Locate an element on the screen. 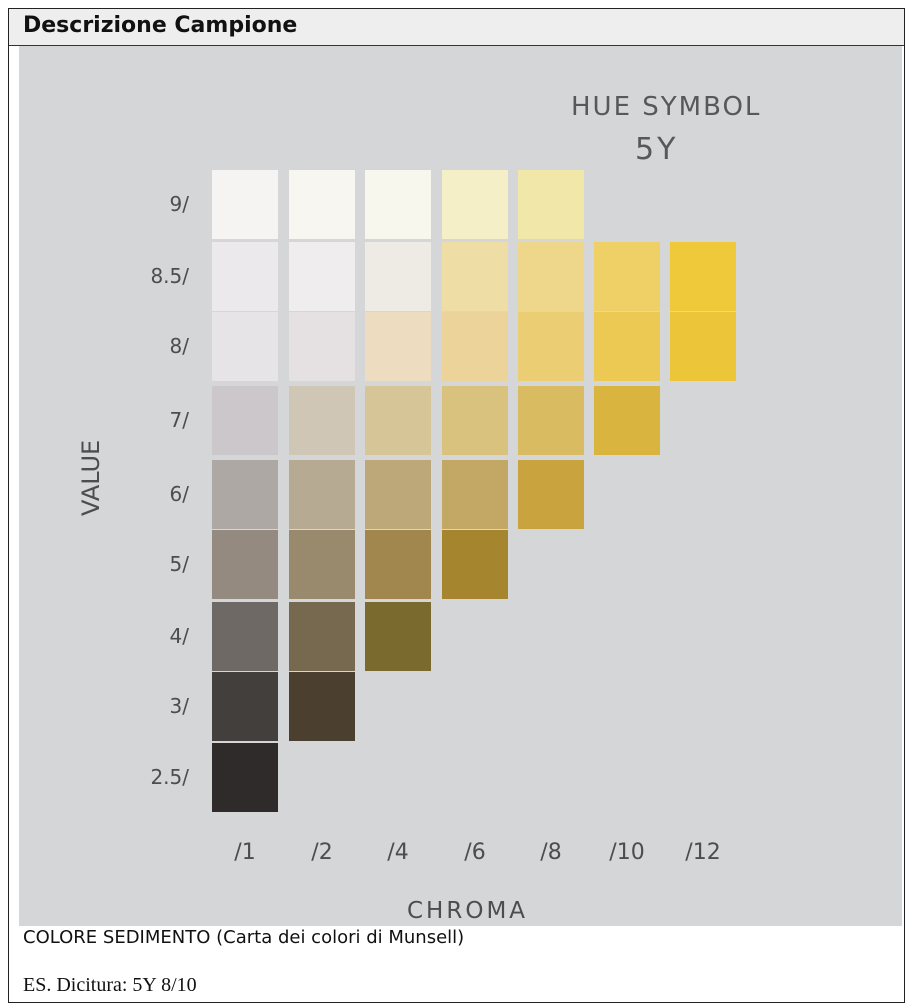  value-tick-label: 6/ is located at coordinates (179, 493).